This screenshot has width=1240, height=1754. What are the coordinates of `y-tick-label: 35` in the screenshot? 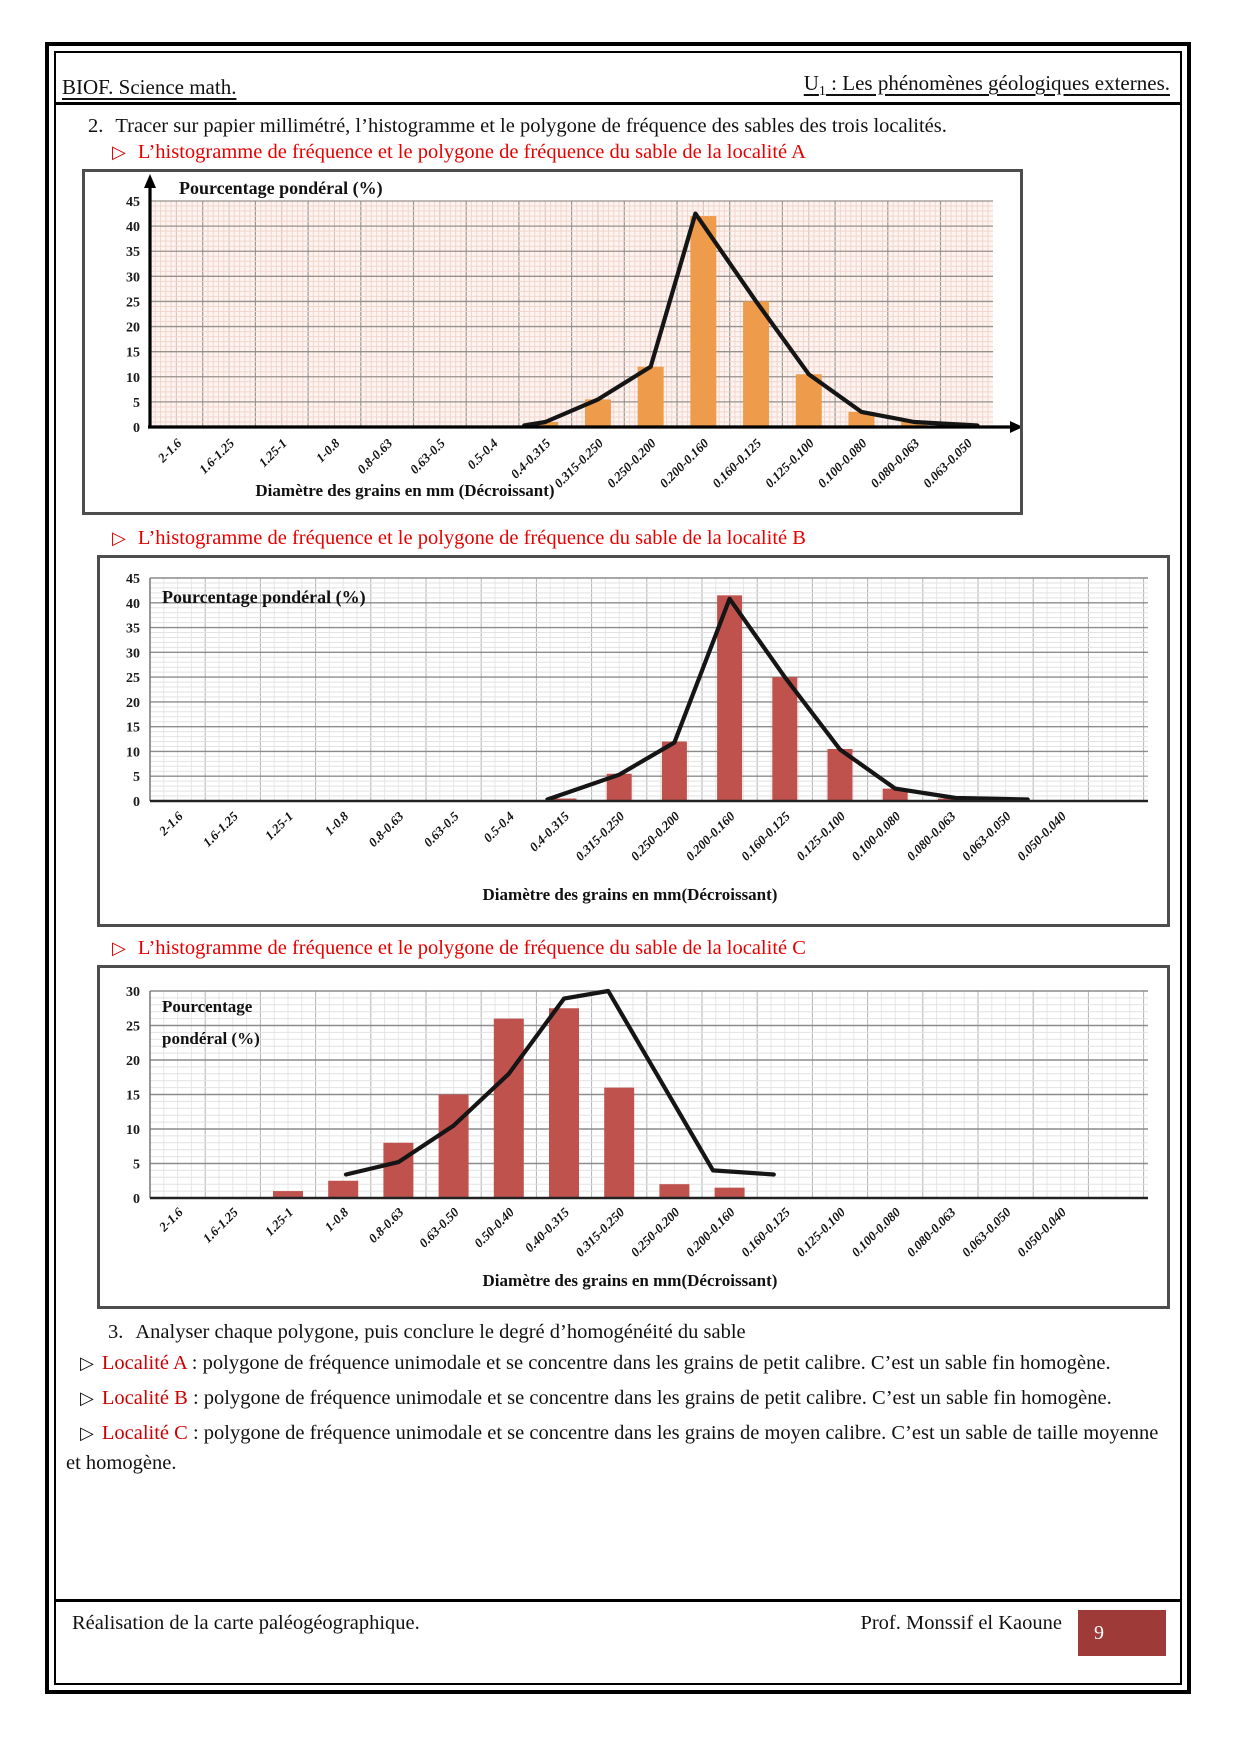 It's located at (133, 629).